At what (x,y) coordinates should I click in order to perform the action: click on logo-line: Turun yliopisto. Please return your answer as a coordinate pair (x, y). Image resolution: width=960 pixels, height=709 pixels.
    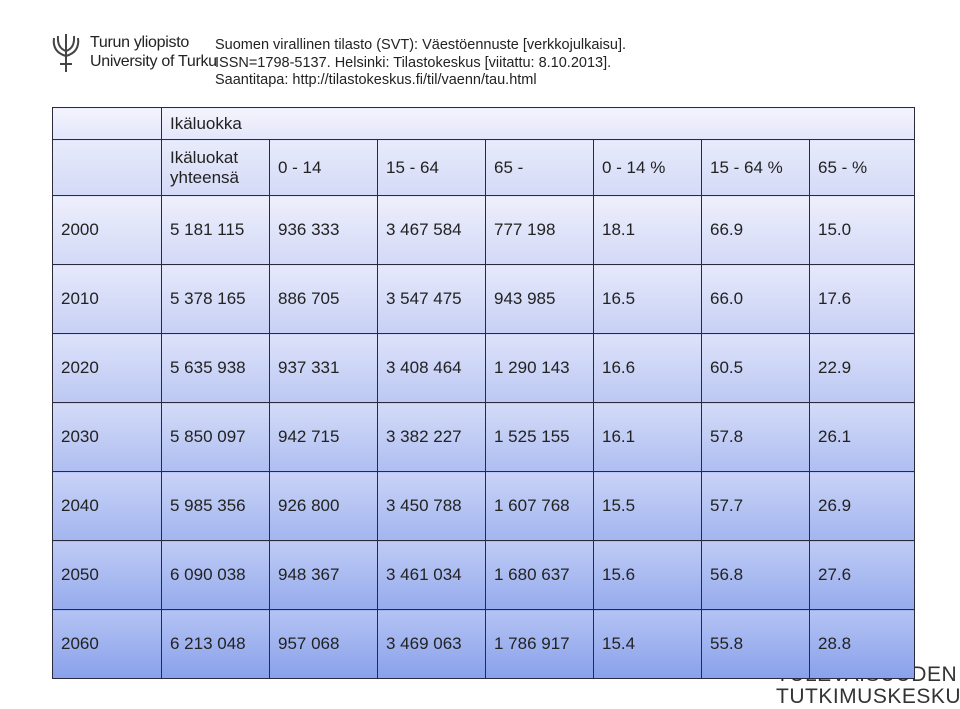
    Looking at the image, I should click on (139, 42).